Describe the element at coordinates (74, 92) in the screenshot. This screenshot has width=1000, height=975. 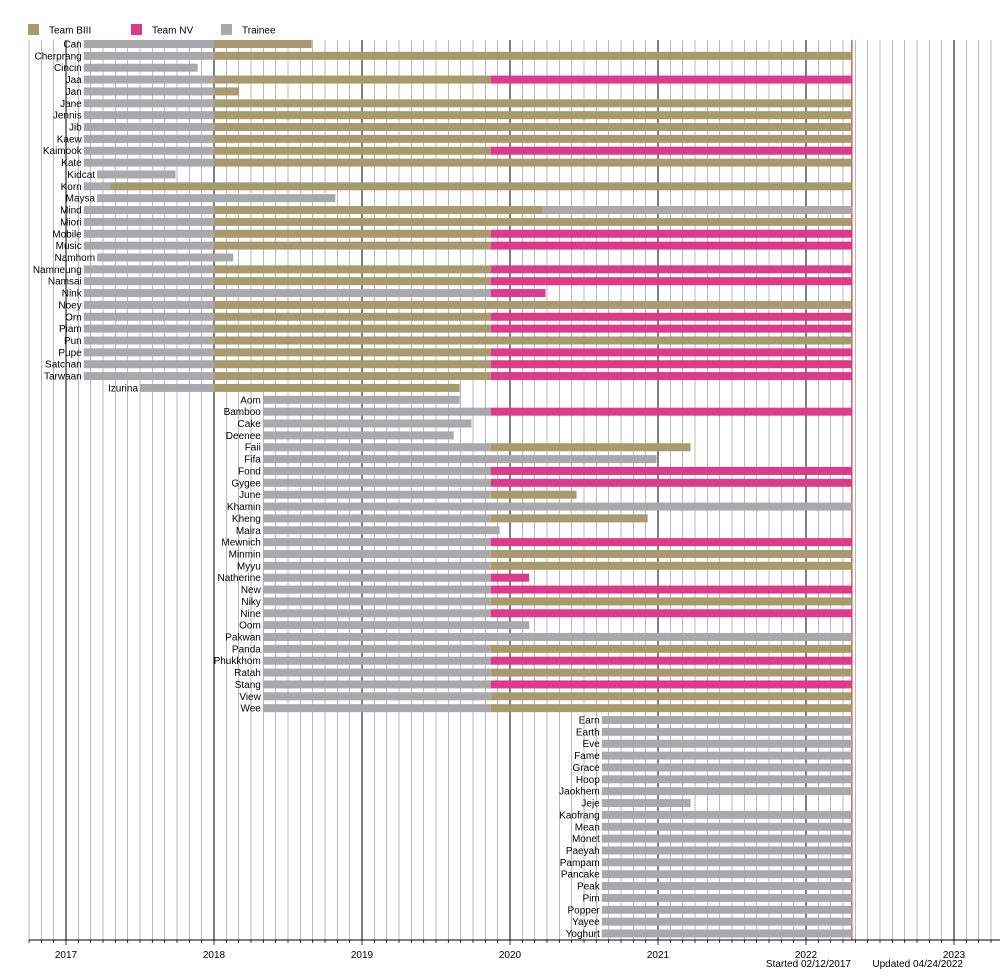
I see `row-label: Jan` at that location.